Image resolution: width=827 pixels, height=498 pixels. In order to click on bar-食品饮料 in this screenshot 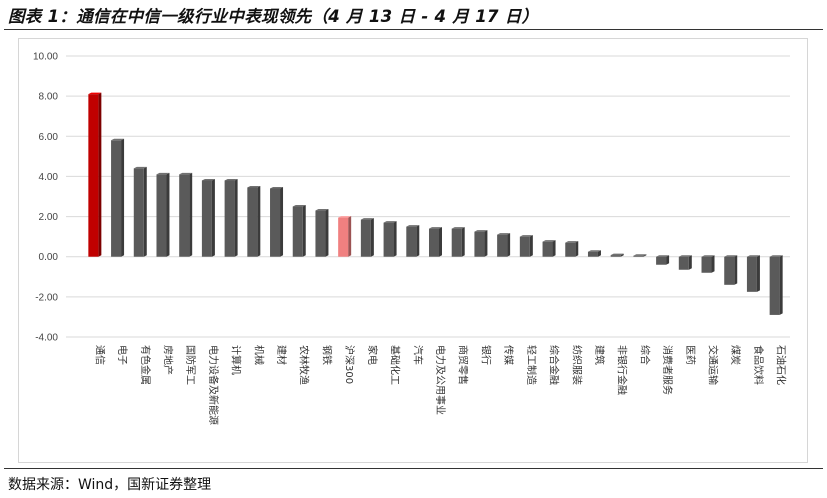, I will do `click(753, 273)`.